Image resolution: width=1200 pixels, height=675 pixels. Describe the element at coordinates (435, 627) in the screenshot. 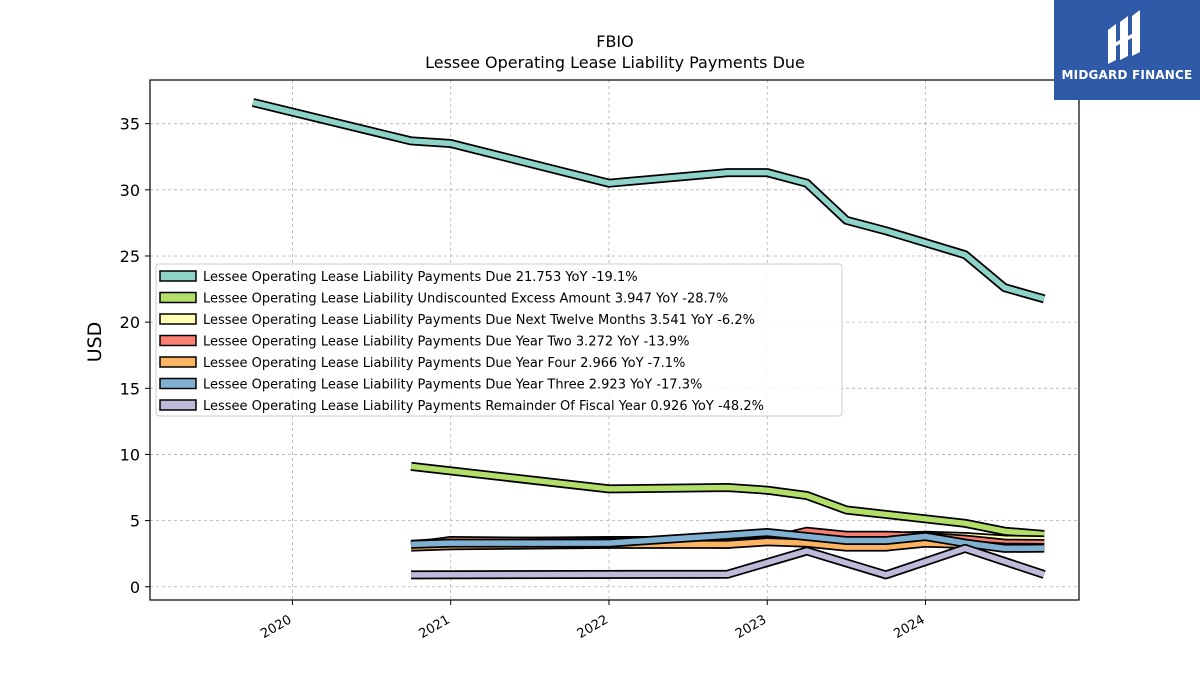

I see `x-tick-label: 2021` at that location.